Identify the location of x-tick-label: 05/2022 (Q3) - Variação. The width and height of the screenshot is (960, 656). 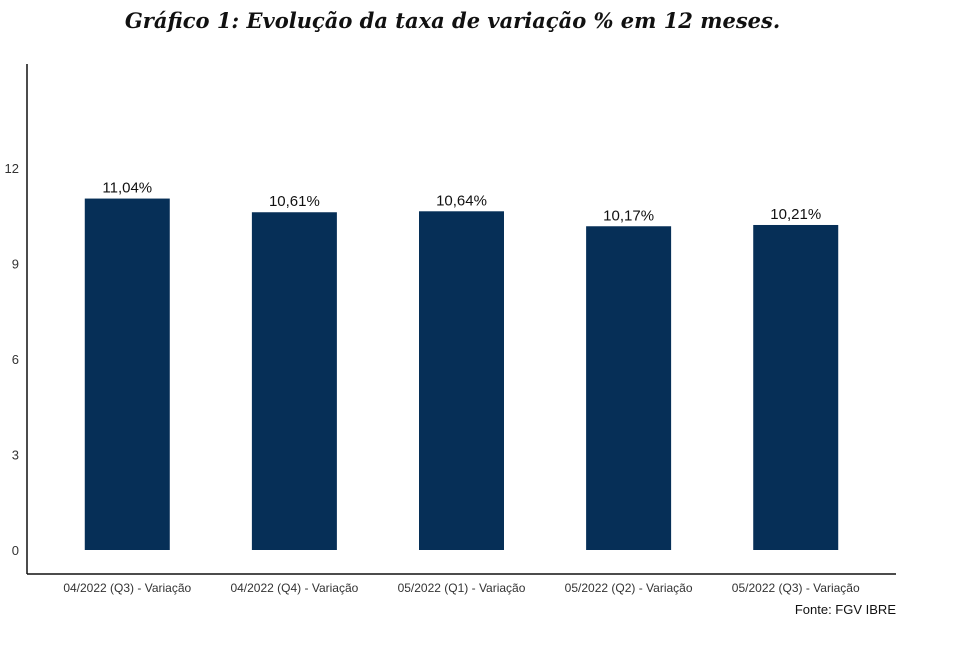
(796, 588).